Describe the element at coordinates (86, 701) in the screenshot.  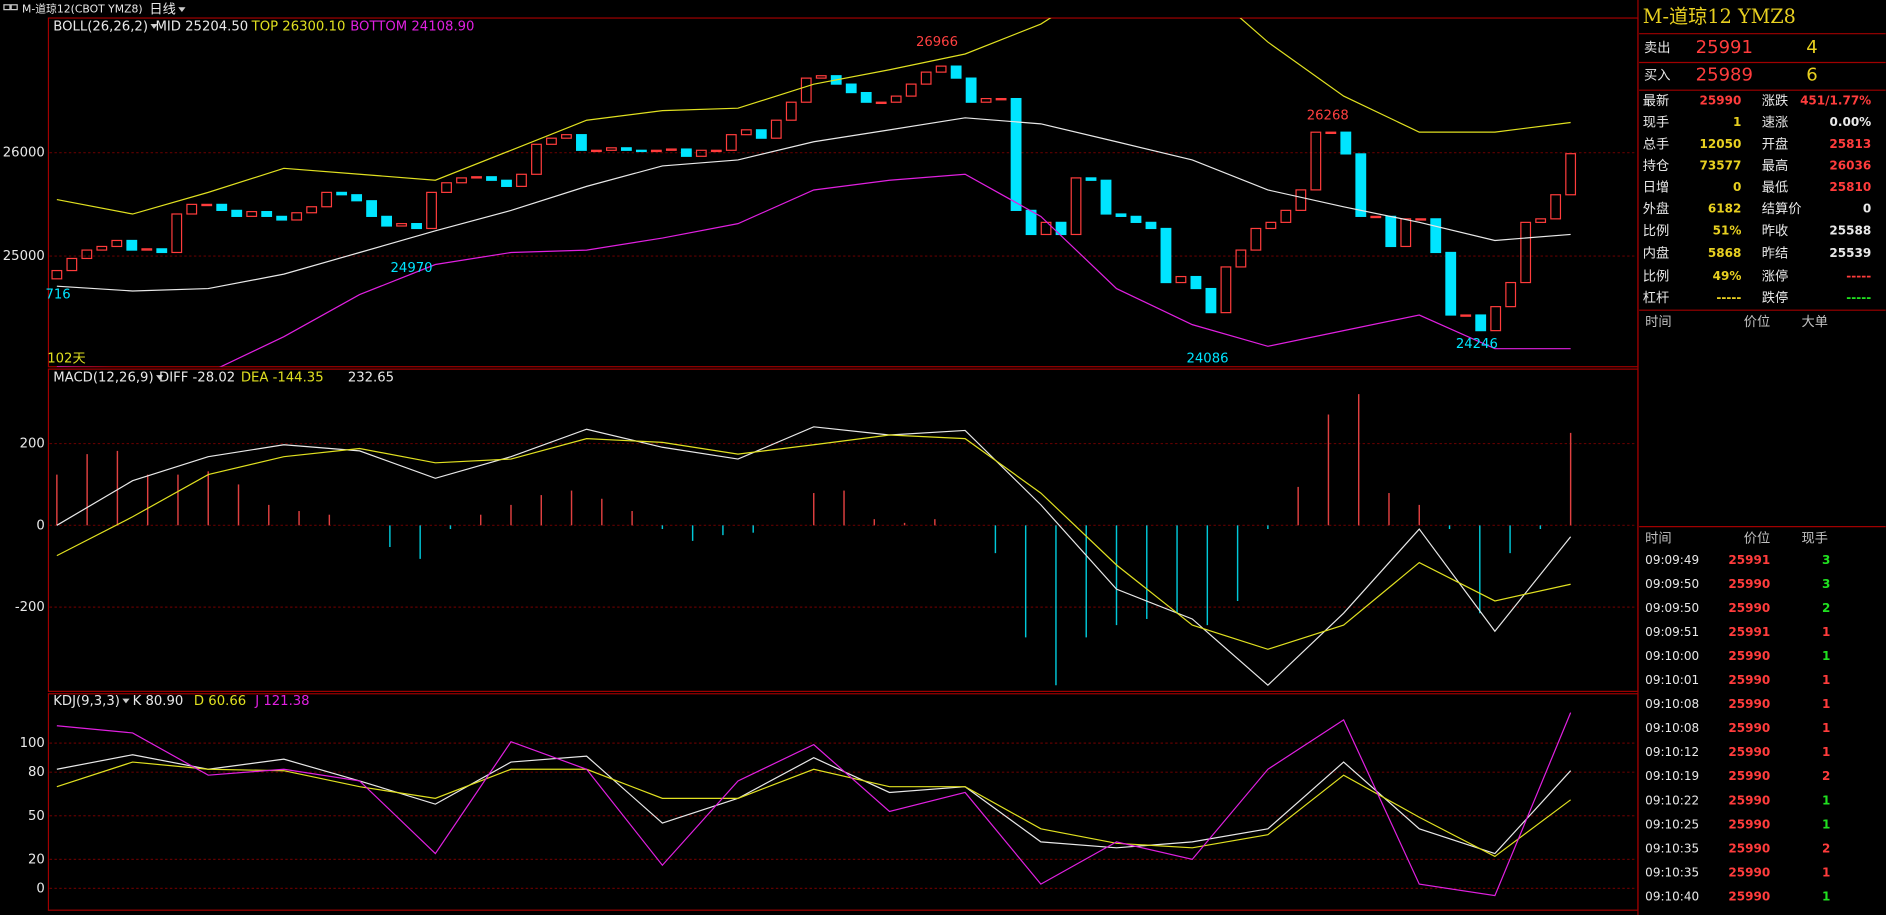
I see `indicator-label: KDJ(9,3,3)` at that location.